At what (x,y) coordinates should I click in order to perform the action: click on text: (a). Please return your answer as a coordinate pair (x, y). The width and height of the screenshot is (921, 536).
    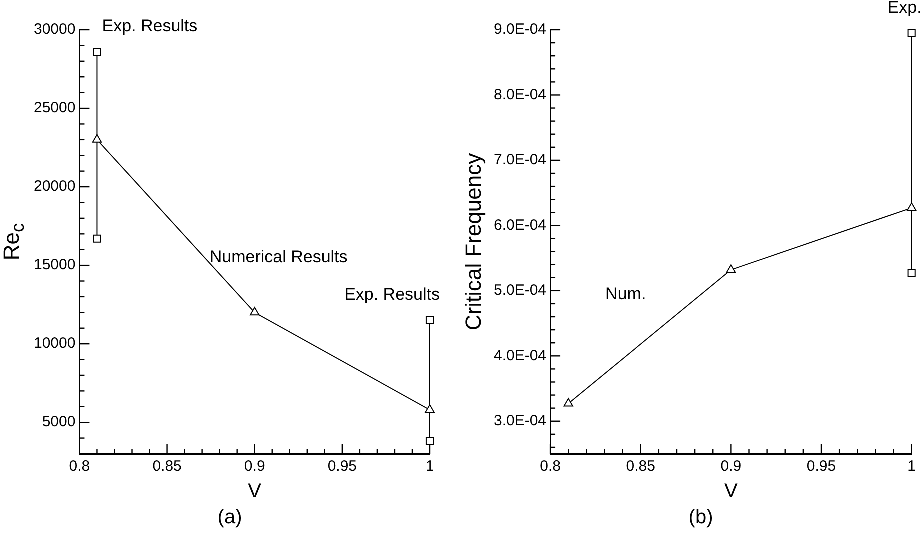
    Looking at the image, I should click on (230, 517).